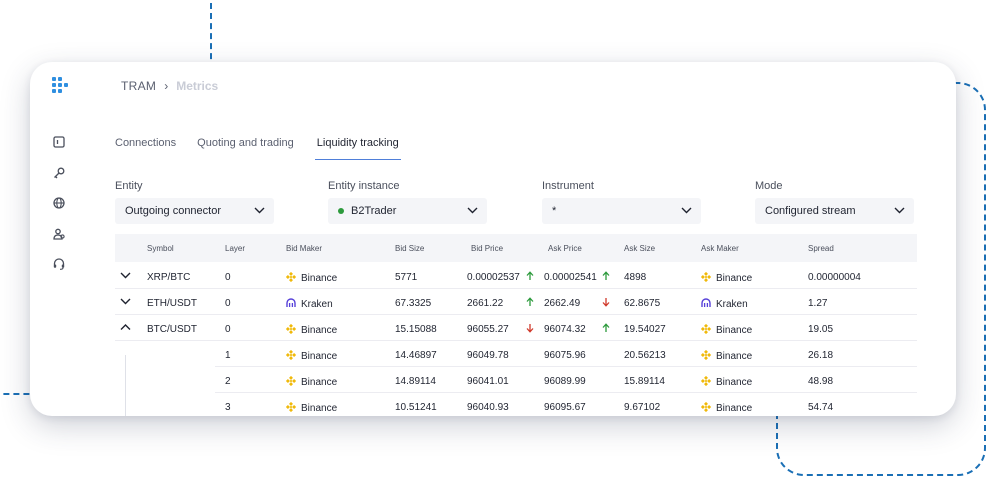 This screenshot has width=1005, height=477. What do you see at coordinates (341, 211) in the screenshot?
I see `status-dot-icon` at bounding box center [341, 211].